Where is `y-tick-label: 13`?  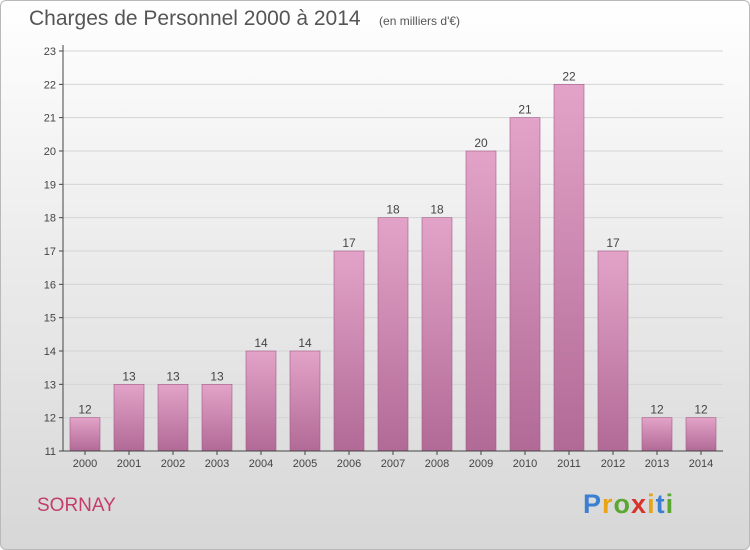
y-tick-label: 13 is located at coordinates (50, 385).